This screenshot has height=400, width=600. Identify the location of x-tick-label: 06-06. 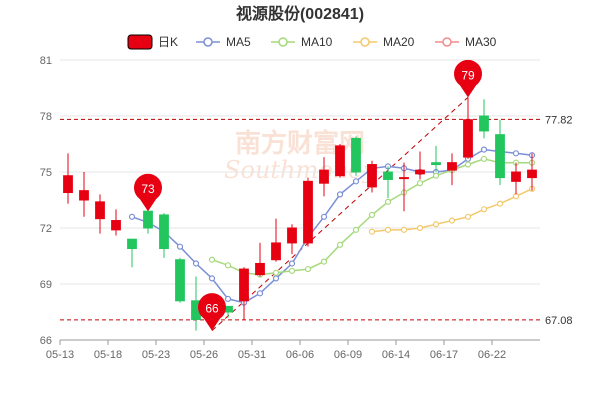
(300, 355).